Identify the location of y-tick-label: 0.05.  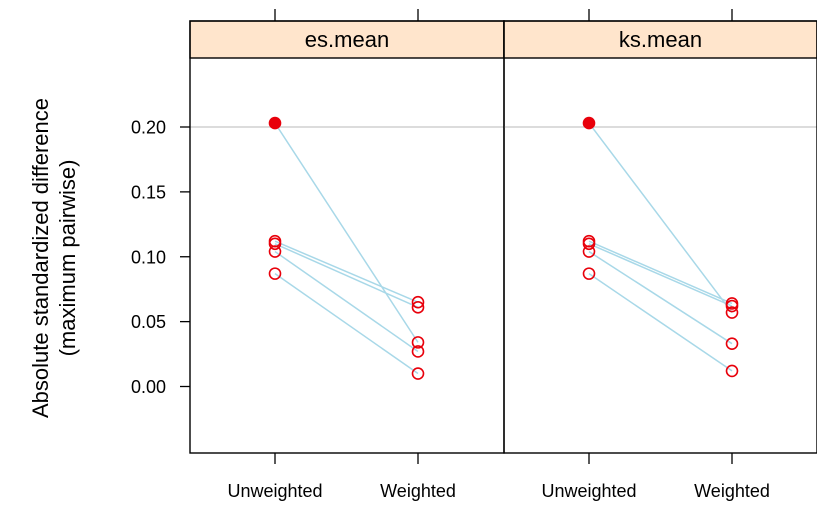
(148, 322).